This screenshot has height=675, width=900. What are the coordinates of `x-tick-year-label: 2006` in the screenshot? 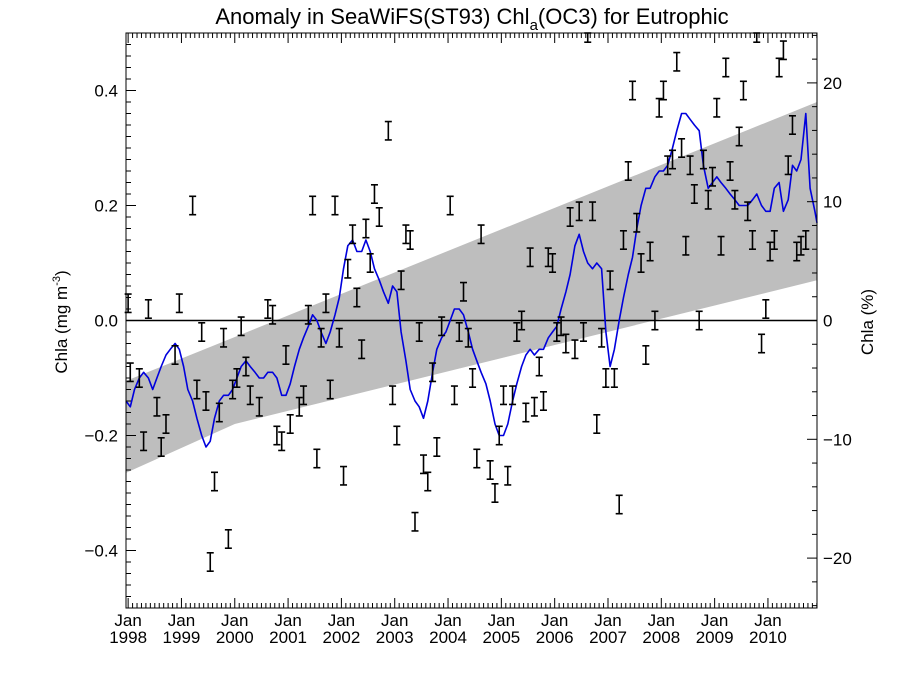 It's located at (555, 637).